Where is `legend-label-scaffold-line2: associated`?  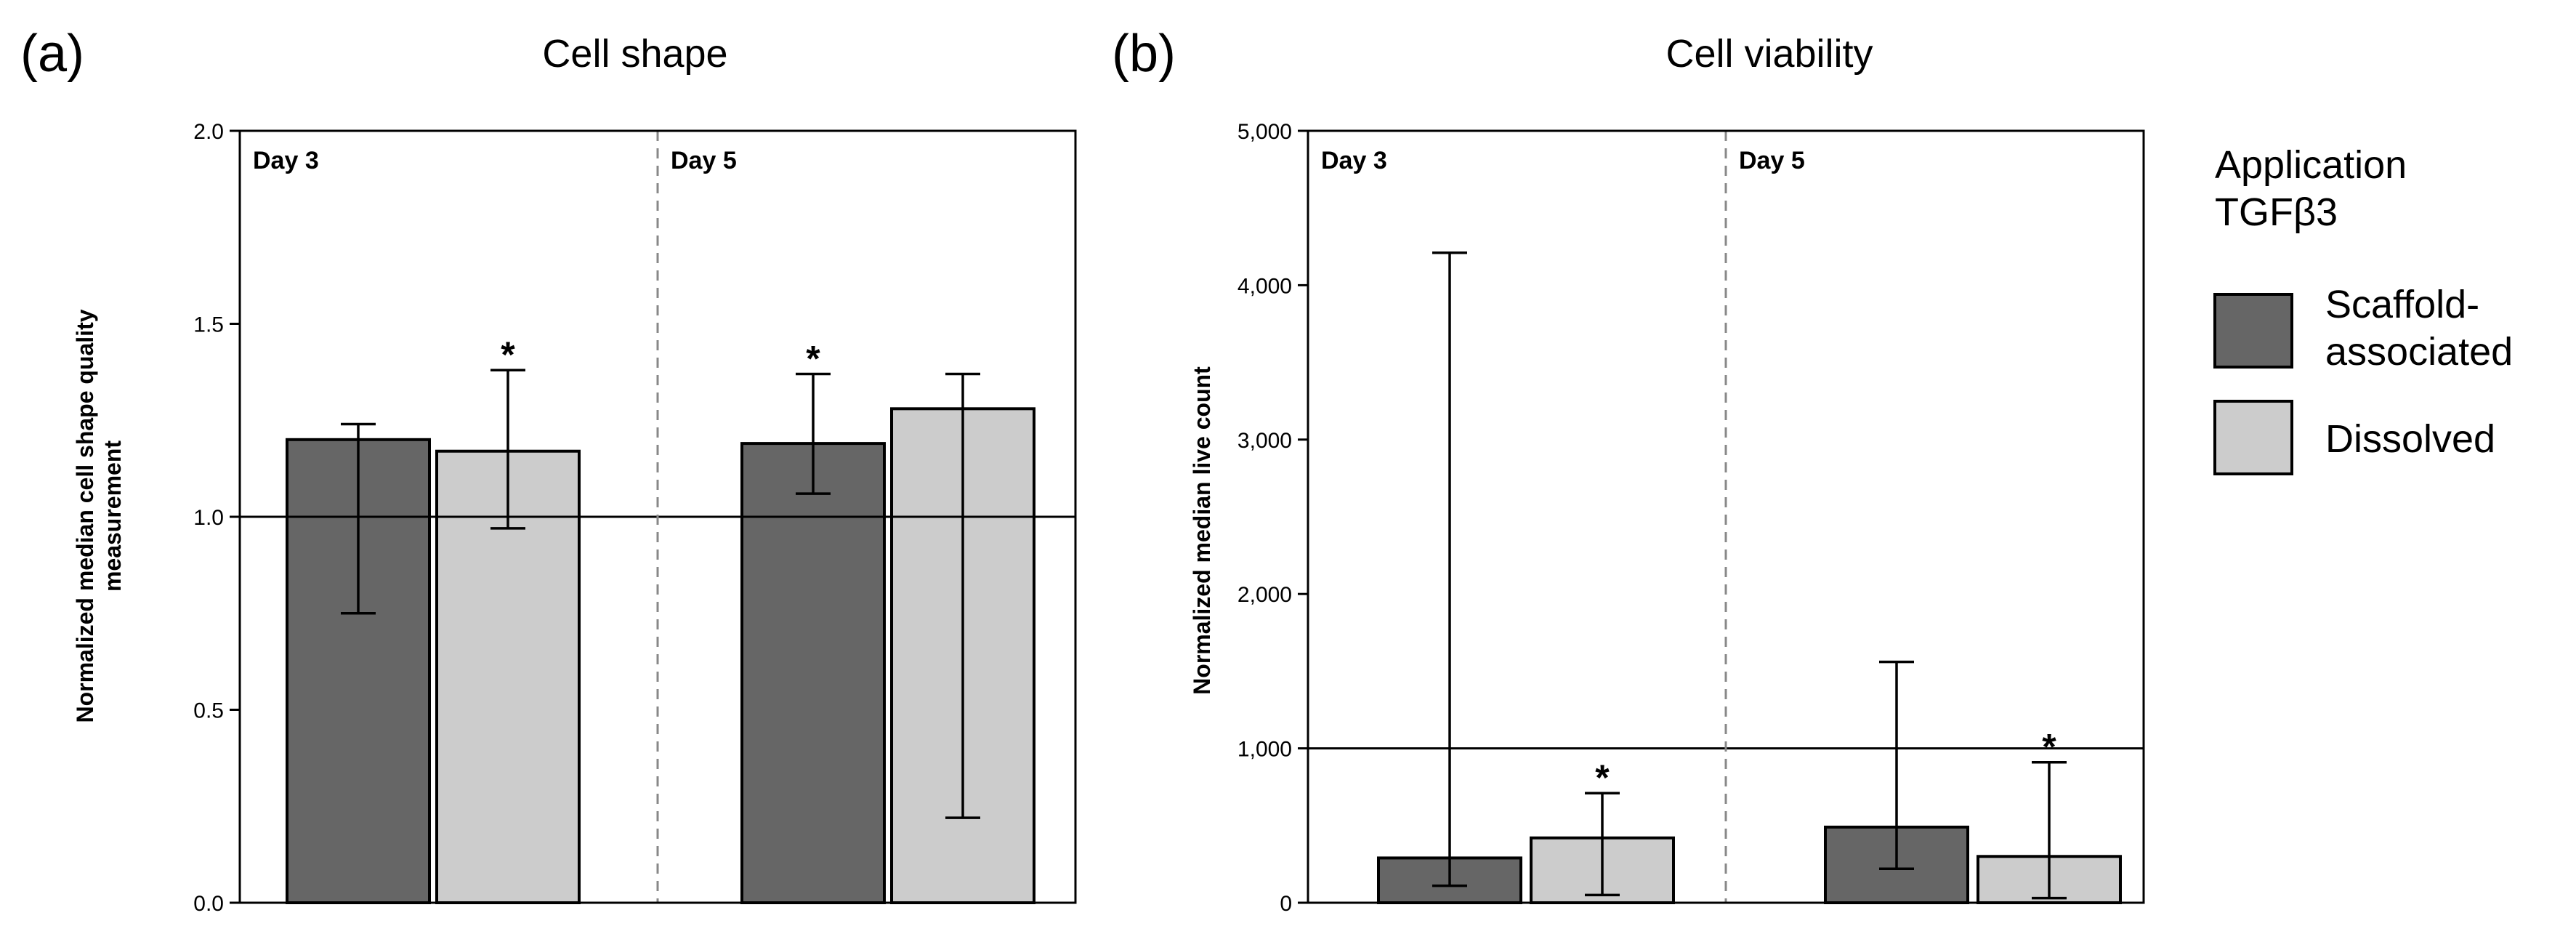 legend-label-scaffold-line2: associated is located at coordinates (2419, 352).